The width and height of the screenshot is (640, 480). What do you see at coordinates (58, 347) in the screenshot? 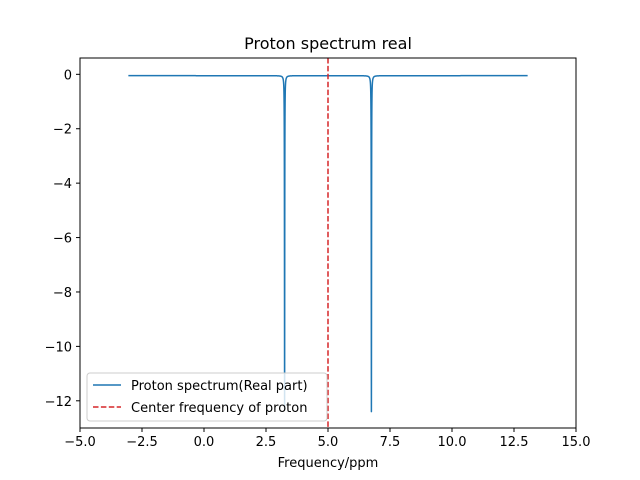
I see `y-tick-label: −10` at bounding box center [58, 347].